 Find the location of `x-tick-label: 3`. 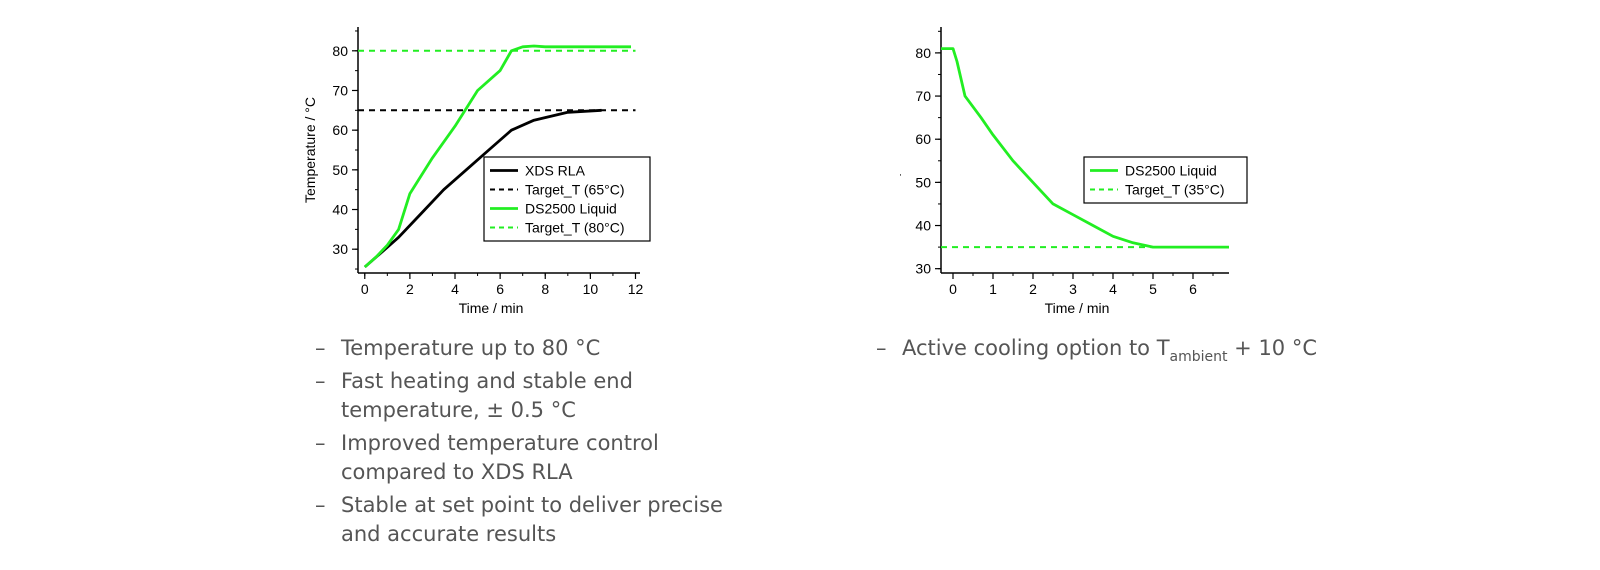

x-tick-label: 3 is located at coordinates (1073, 289).